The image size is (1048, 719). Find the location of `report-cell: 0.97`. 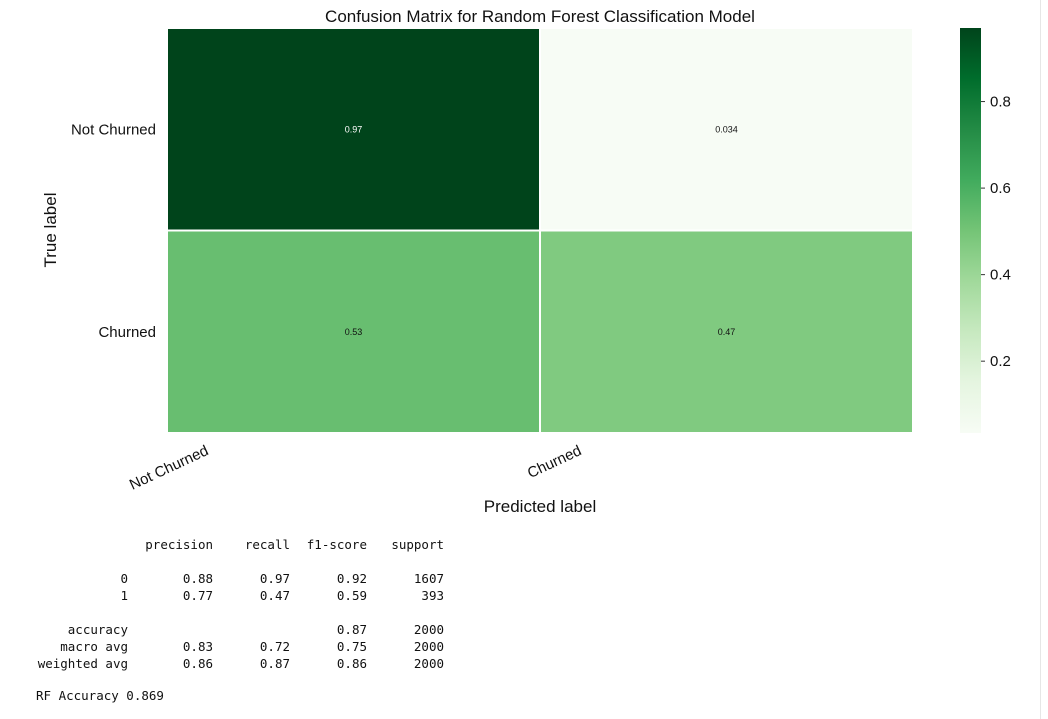

report-cell: 0.97 is located at coordinates (274, 578).